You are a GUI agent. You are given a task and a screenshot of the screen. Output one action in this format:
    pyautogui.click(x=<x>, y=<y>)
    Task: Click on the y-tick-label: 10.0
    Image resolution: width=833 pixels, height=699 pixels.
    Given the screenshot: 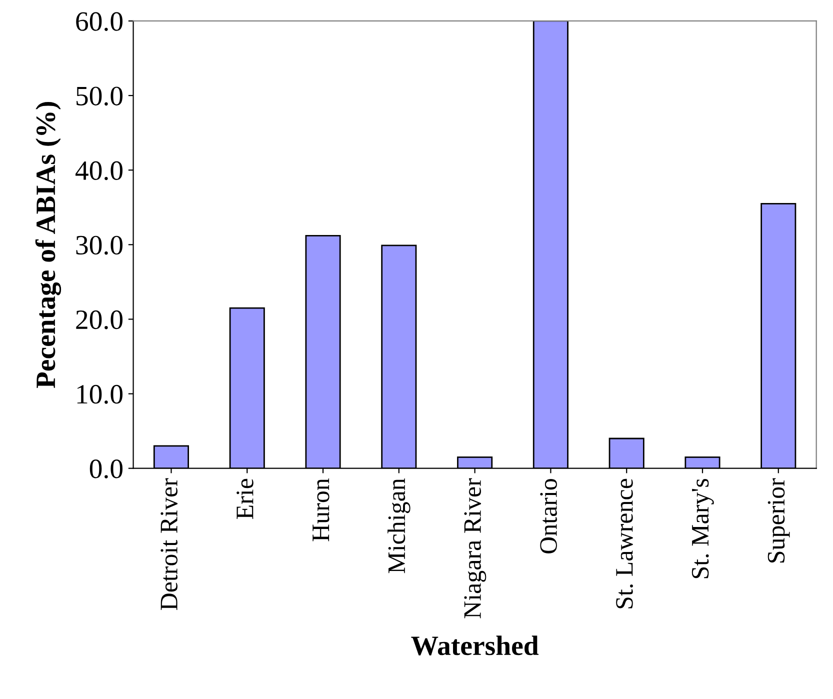 What is the action you would take?
    pyautogui.click(x=99, y=394)
    